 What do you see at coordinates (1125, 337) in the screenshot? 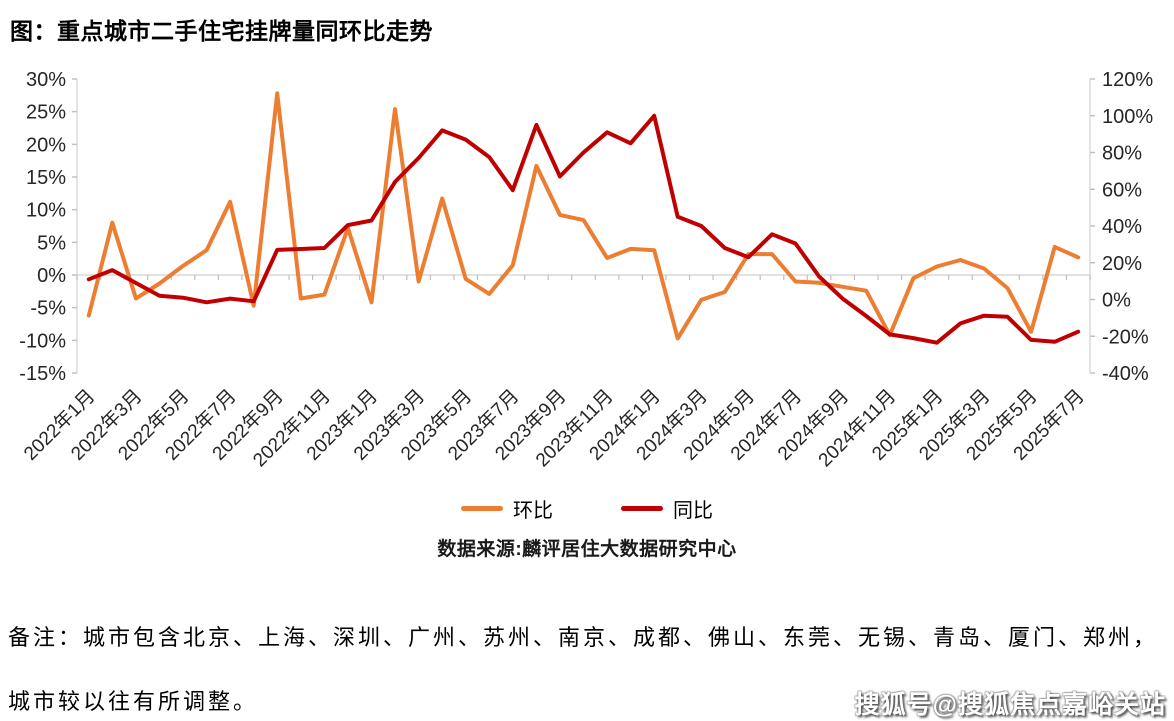
I see `right-axis-label: -20%` at bounding box center [1125, 337].